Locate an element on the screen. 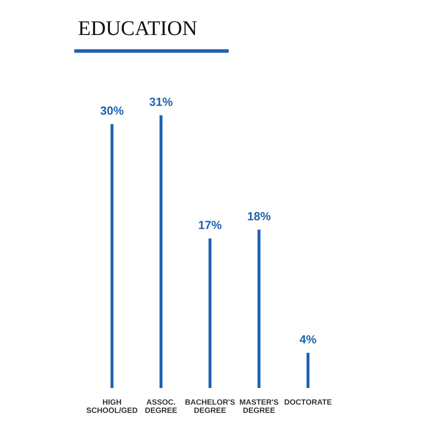  chart-title: EDUCATION is located at coordinates (137, 28).